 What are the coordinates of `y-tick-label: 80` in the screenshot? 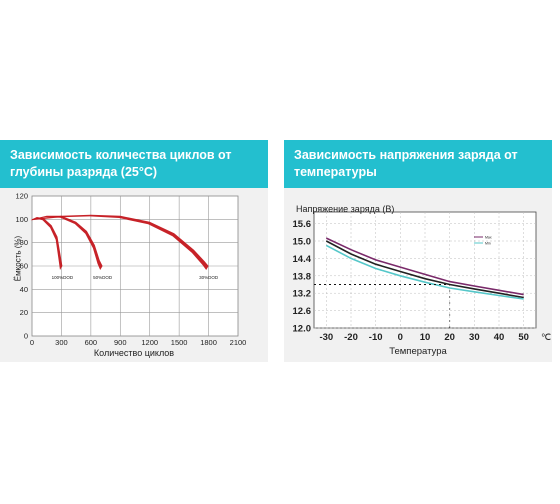 It's located at (24, 242).